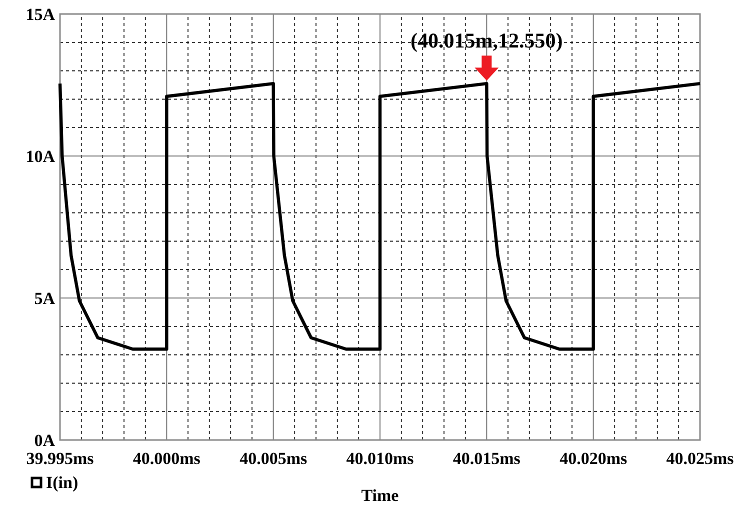 This screenshot has width=742, height=507. Describe the element at coordinates (486, 40) in the screenshot. I see `annotation: (40.015m,12.550)` at that location.